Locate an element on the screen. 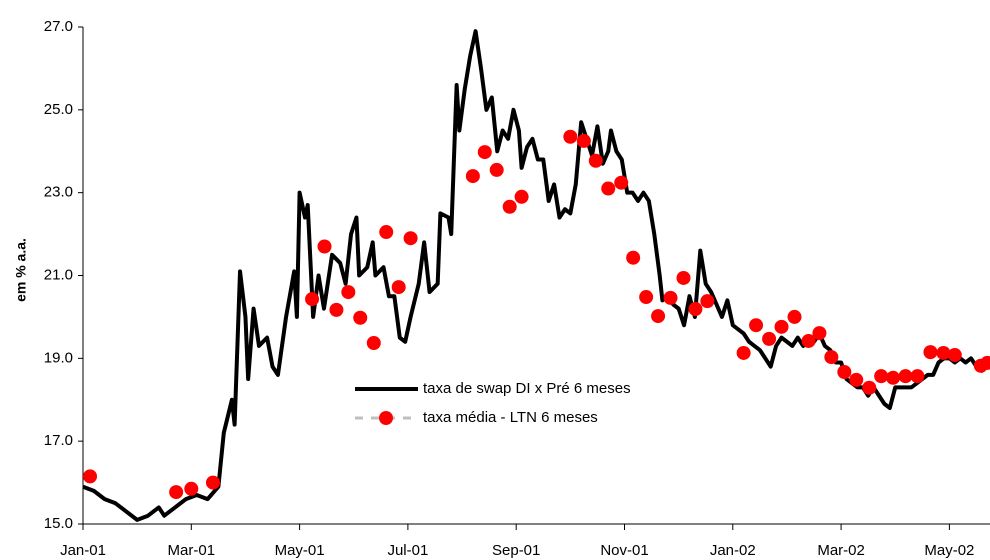  y-tick-label: 15.0 is located at coordinates (58, 523).